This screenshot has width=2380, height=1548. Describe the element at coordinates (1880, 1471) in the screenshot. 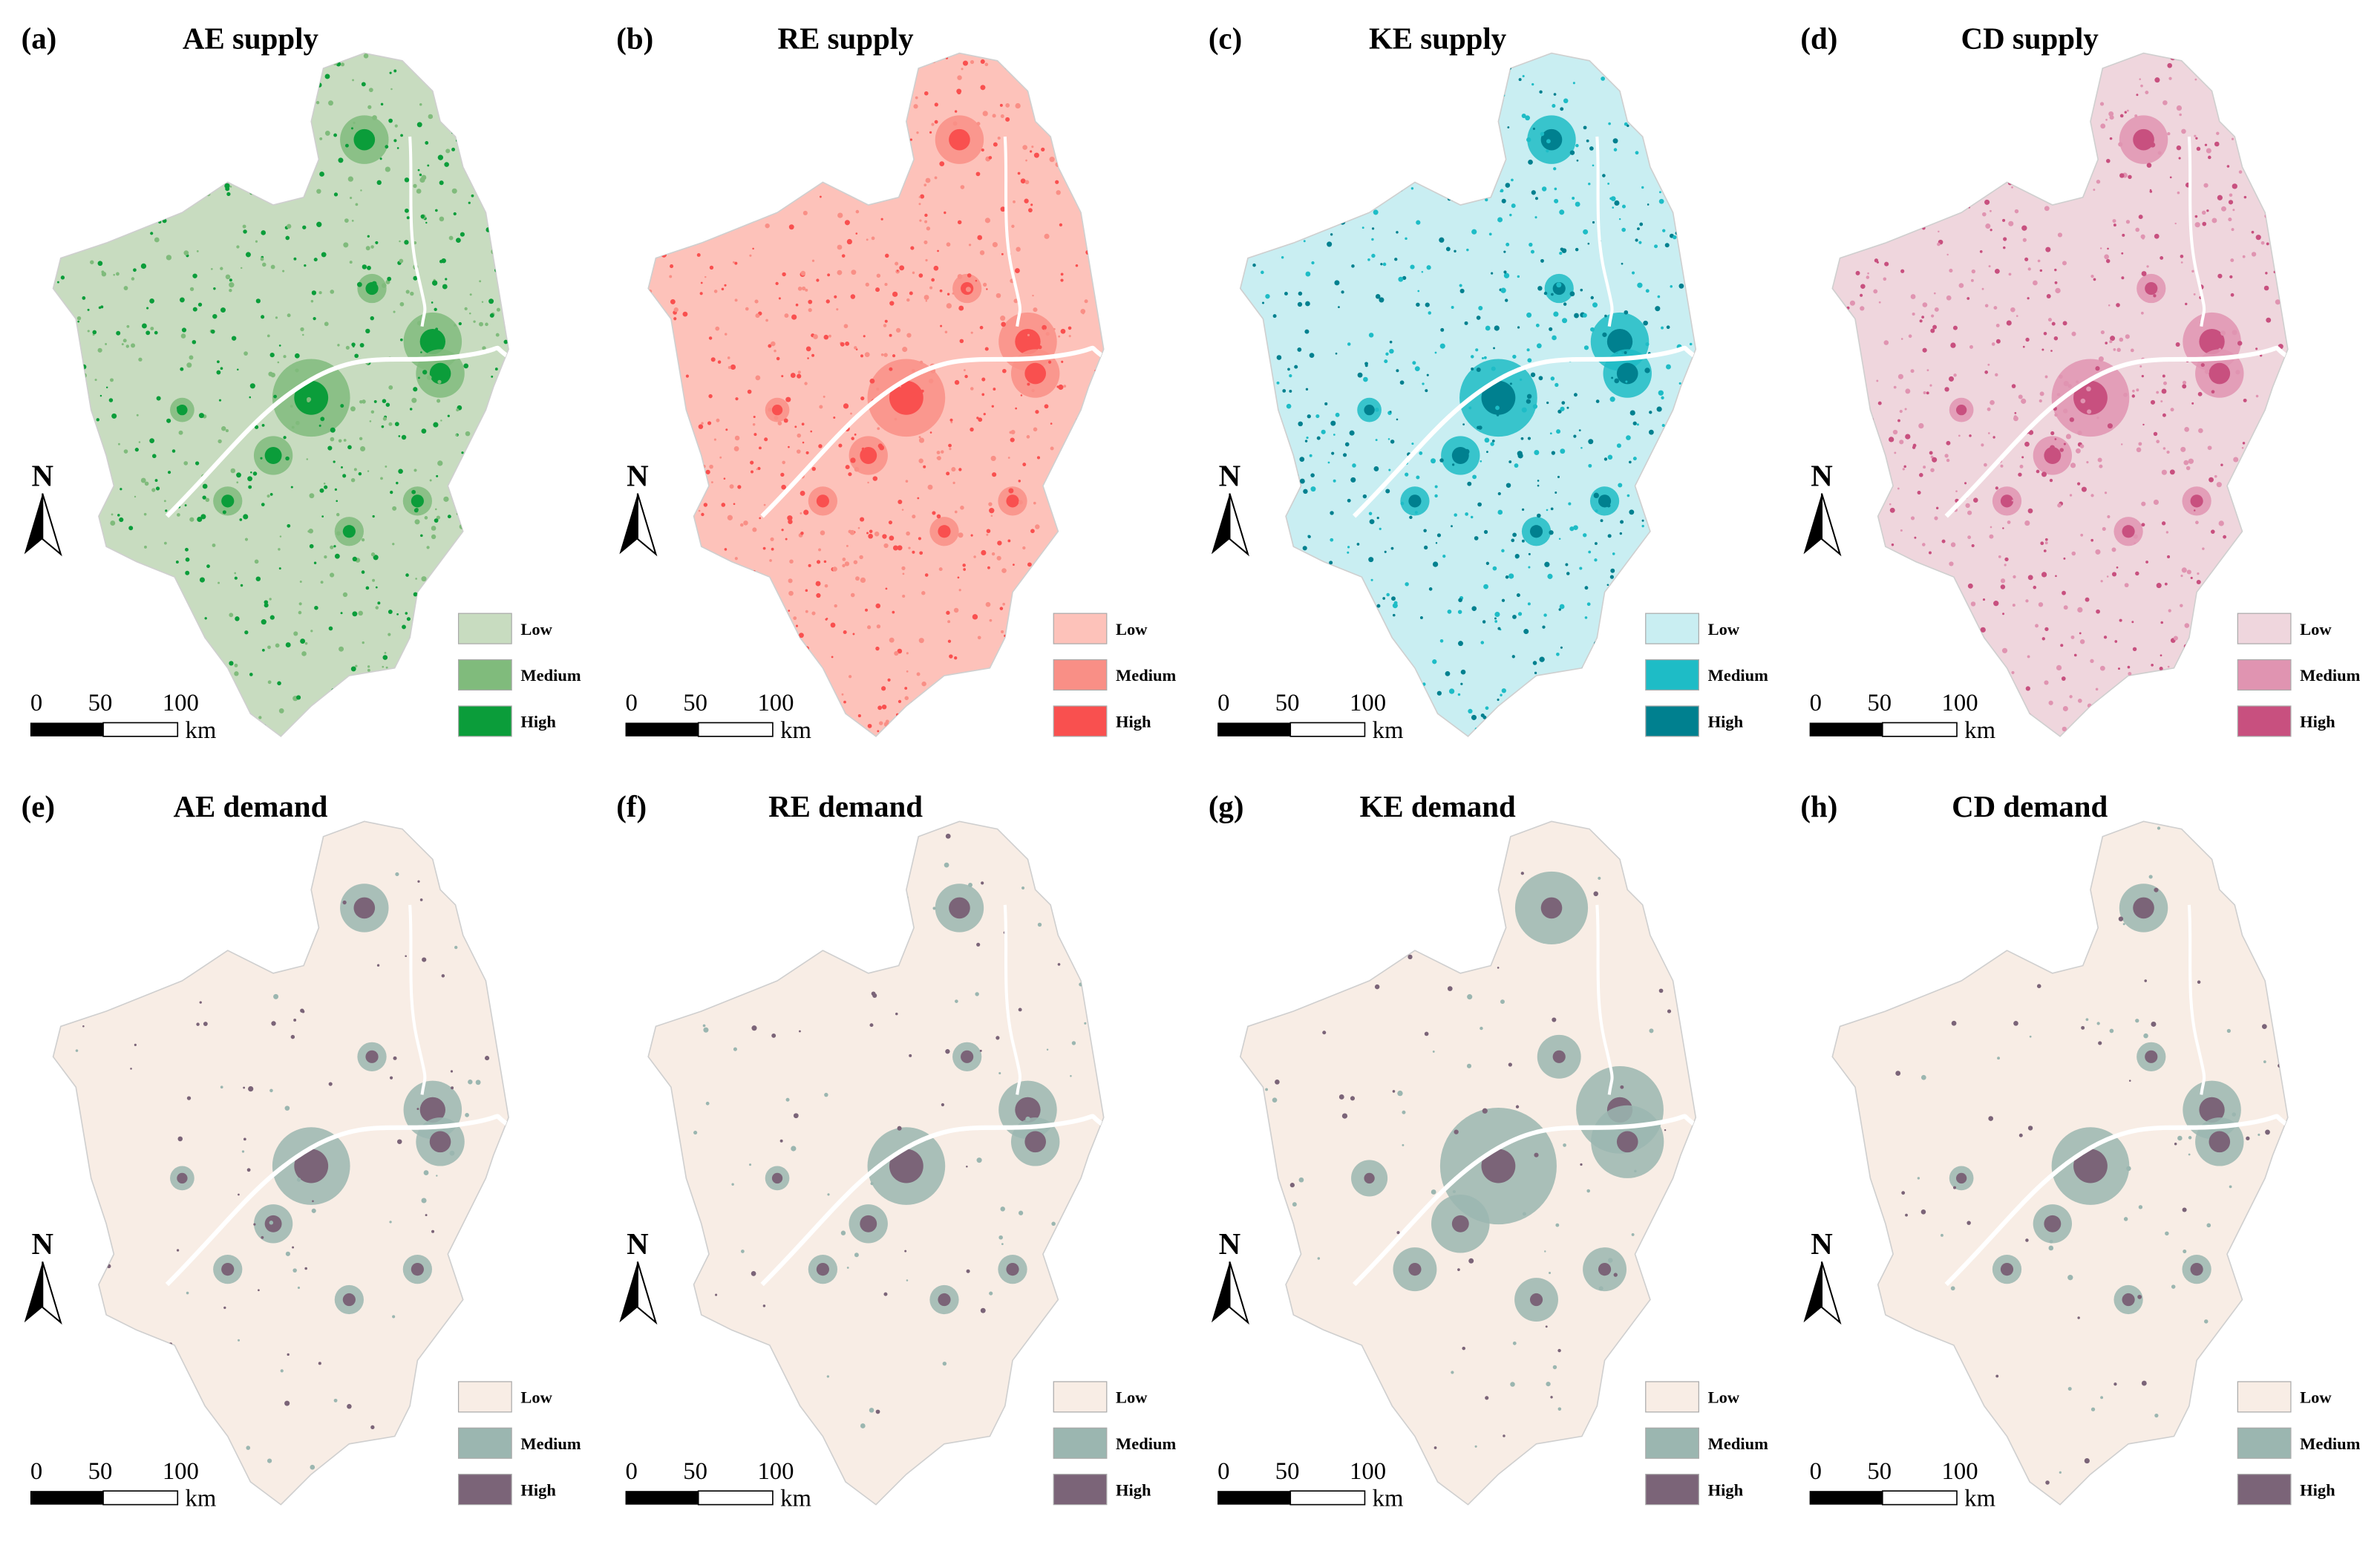

I see `scale-tick: 50` at that location.